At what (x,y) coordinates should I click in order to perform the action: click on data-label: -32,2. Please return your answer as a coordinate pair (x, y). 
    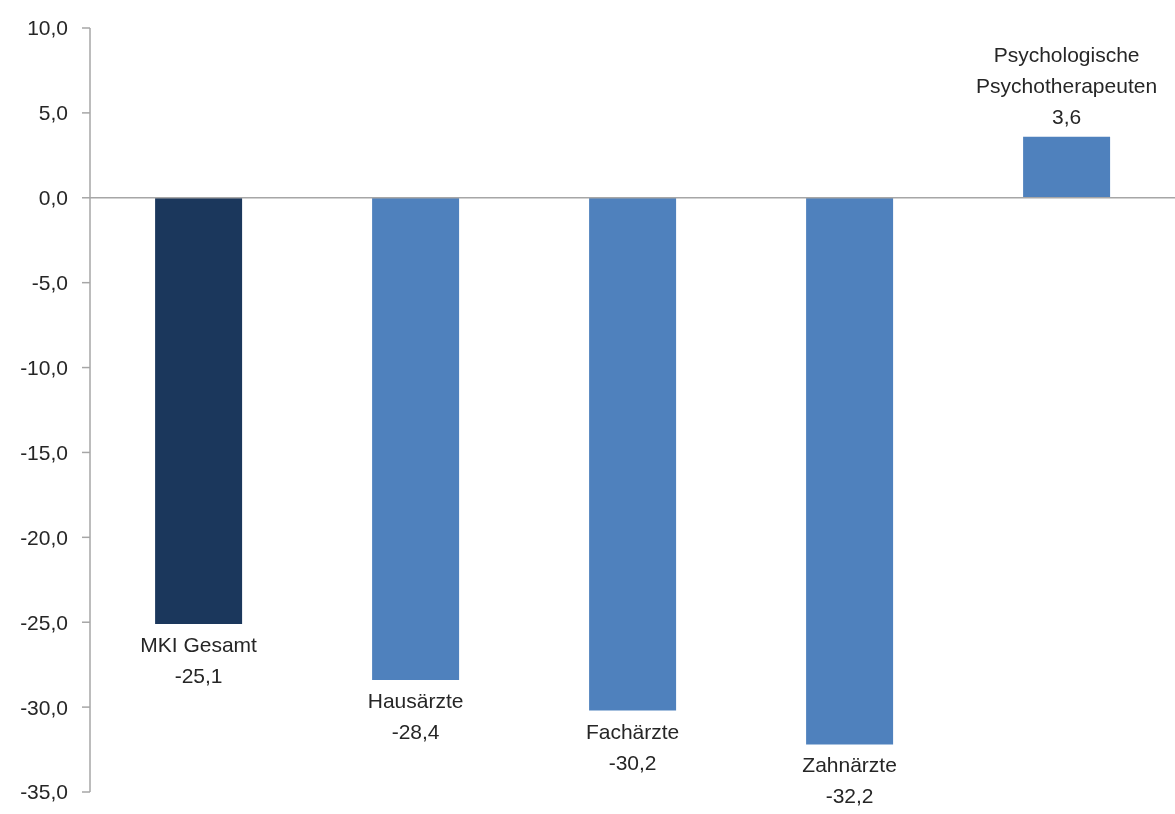
    Looking at the image, I should click on (849, 796).